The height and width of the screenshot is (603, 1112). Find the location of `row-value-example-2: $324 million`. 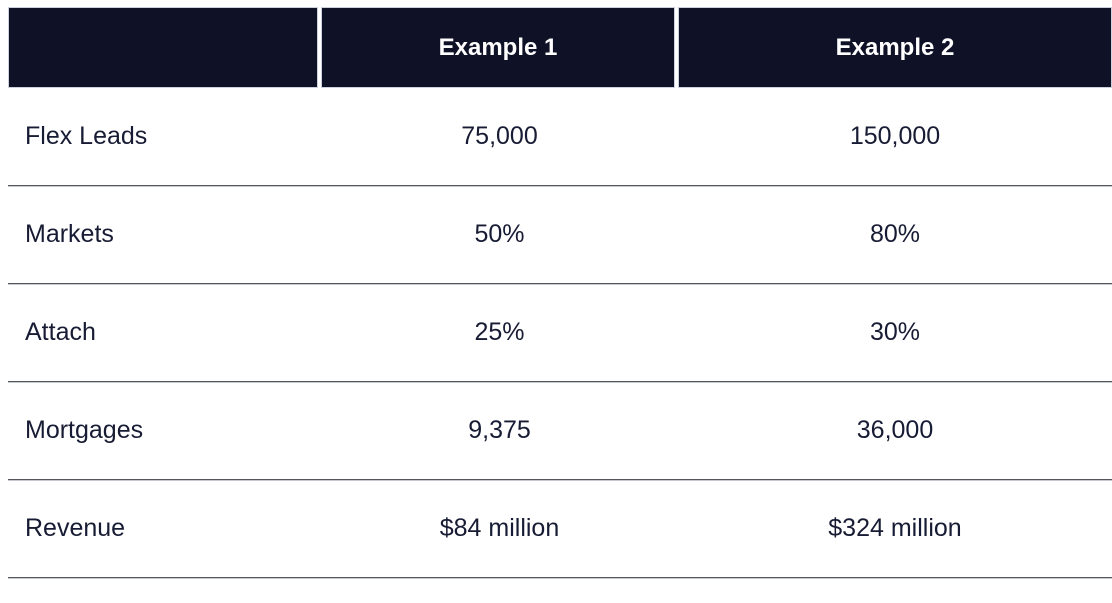

row-value-example-2: $324 million is located at coordinates (895, 528).